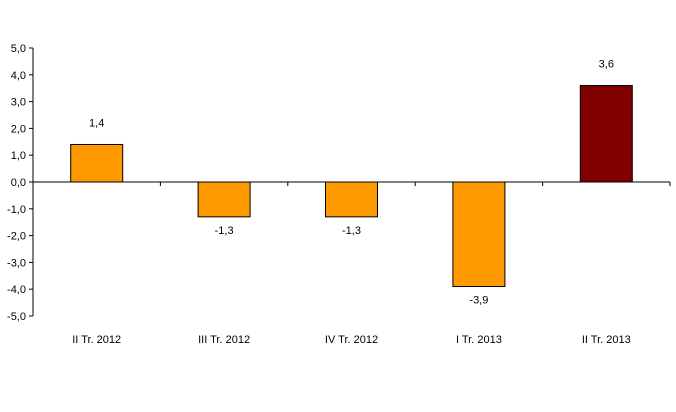  Describe the element at coordinates (606, 340) in the screenshot. I see `x-category-label: II Tr. 2013` at that location.